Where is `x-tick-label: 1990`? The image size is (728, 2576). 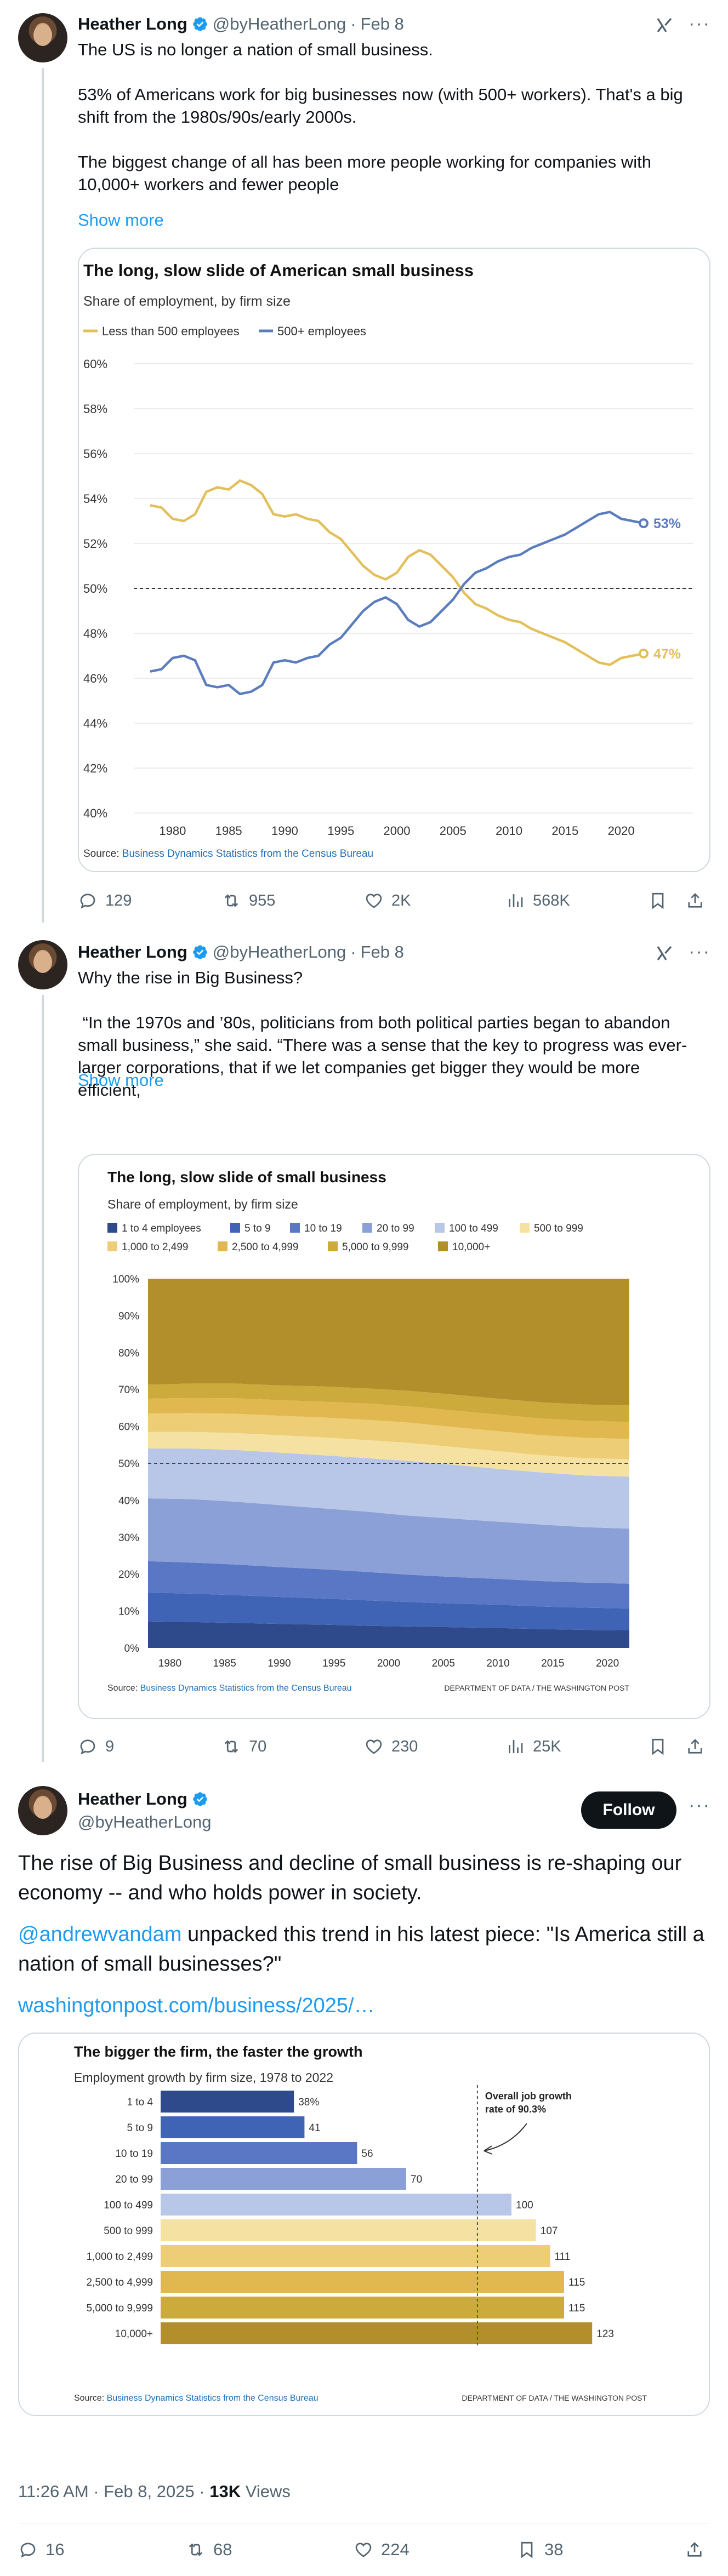
x-tick-label: 1990 is located at coordinates (284, 831).